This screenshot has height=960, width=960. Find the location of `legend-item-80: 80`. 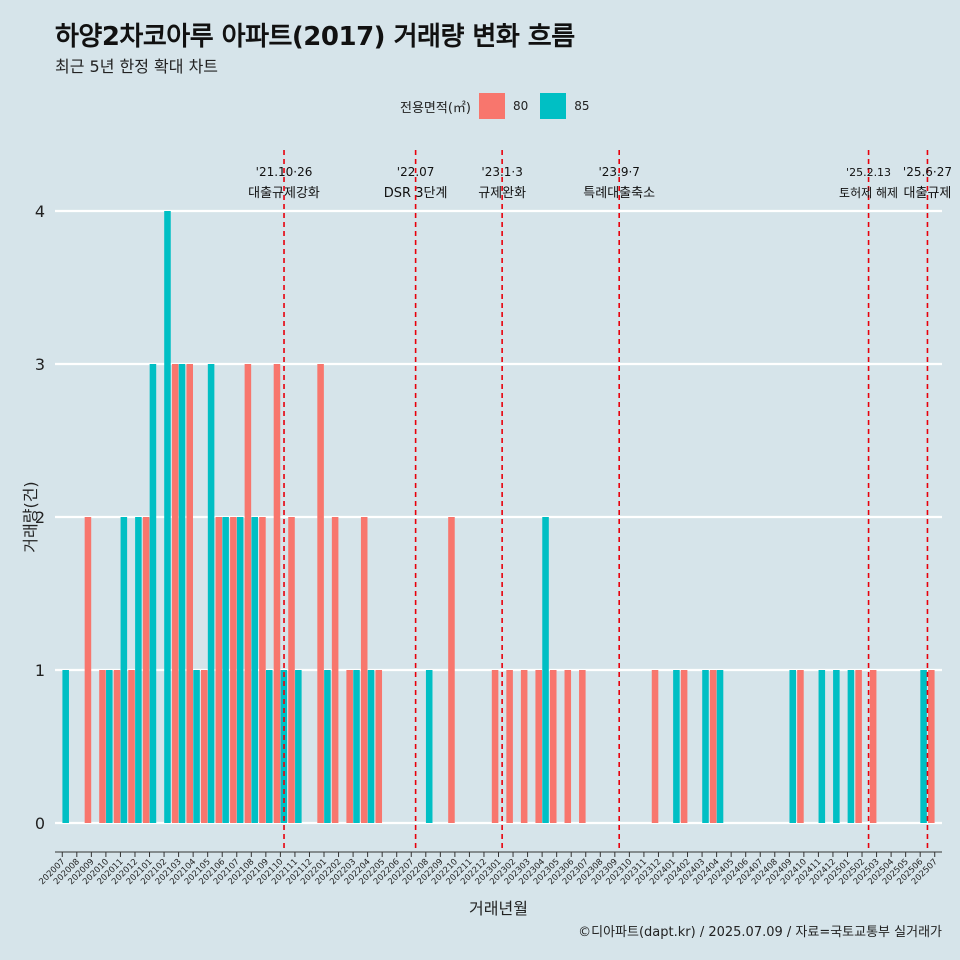

legend-item-80: 80 is located at coordinates (506, 106).